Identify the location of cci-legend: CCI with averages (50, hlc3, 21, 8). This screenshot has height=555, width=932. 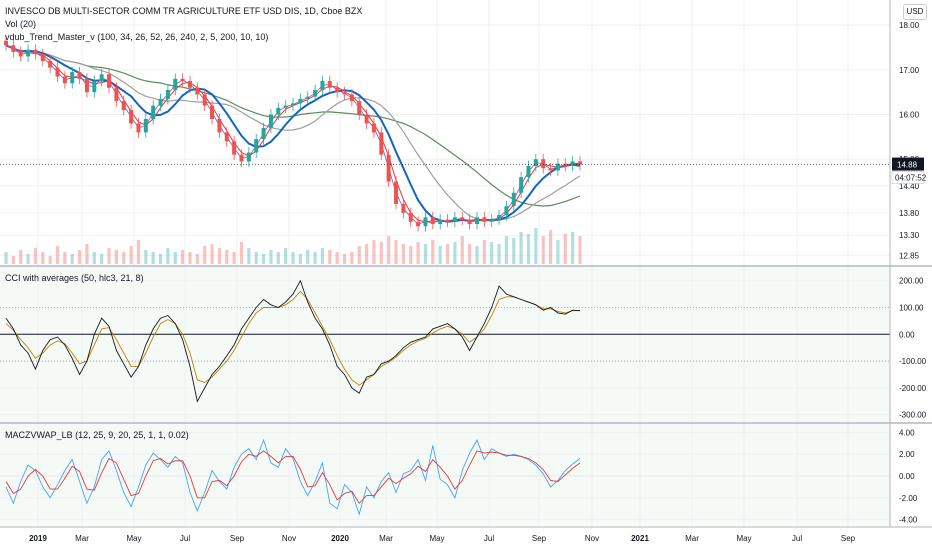
(74, 278).